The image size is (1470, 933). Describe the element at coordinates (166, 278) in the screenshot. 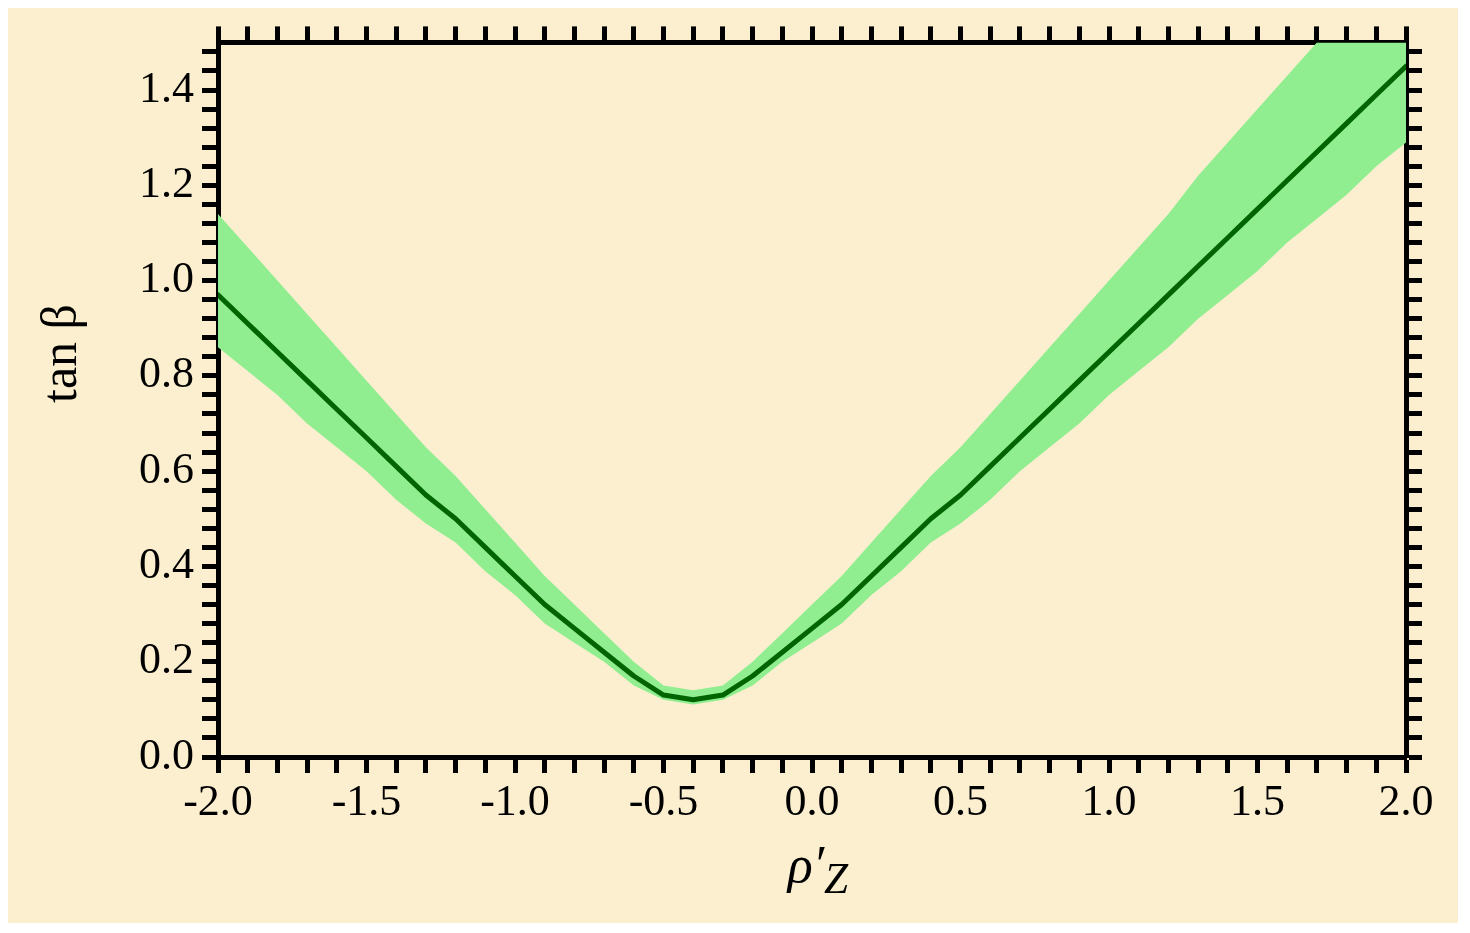

I see `y-tick-label: 1.0` at that location.